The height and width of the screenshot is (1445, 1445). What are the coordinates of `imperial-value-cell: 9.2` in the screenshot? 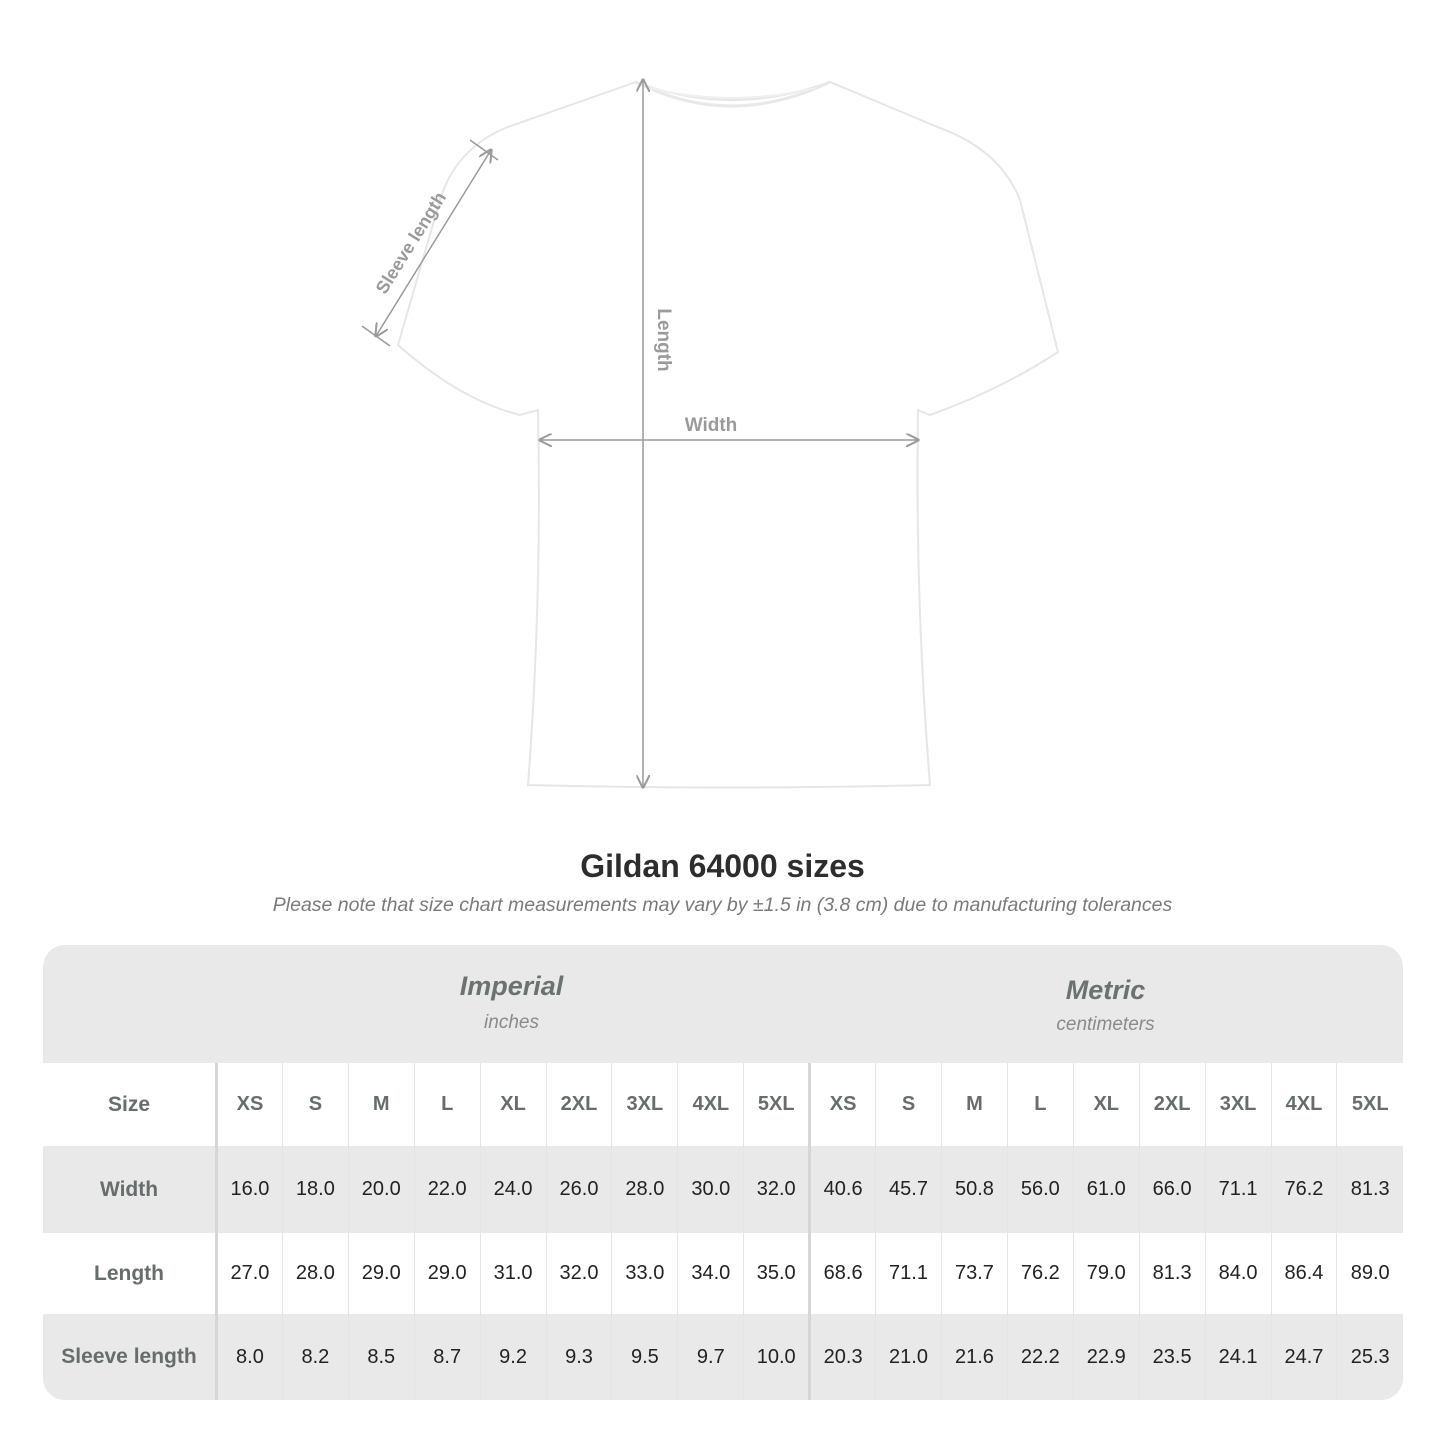 It's located at (513, 1357).